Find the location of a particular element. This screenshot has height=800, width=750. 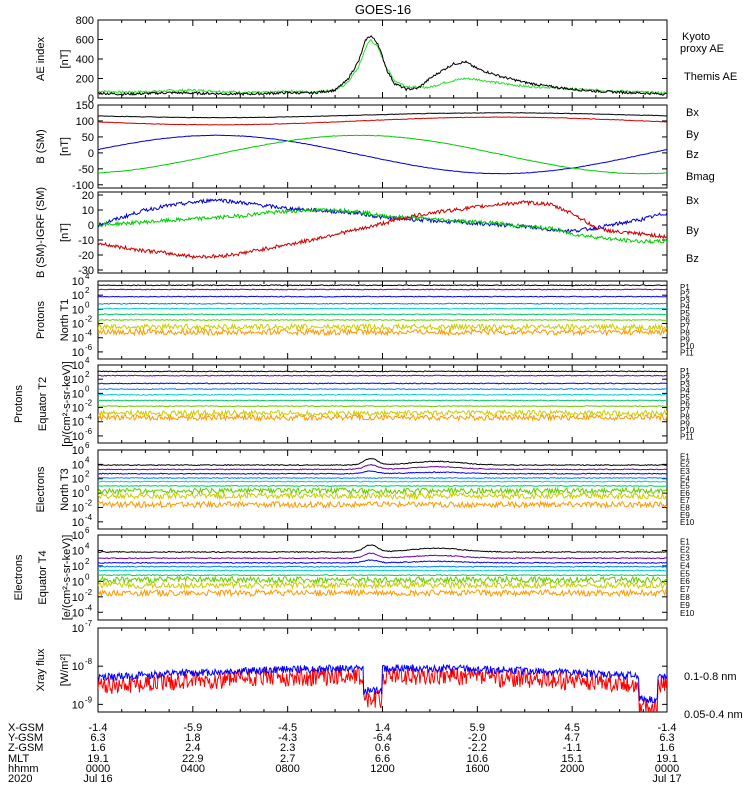

legend-bmag: Bmag is located at coordinates (700, 177).